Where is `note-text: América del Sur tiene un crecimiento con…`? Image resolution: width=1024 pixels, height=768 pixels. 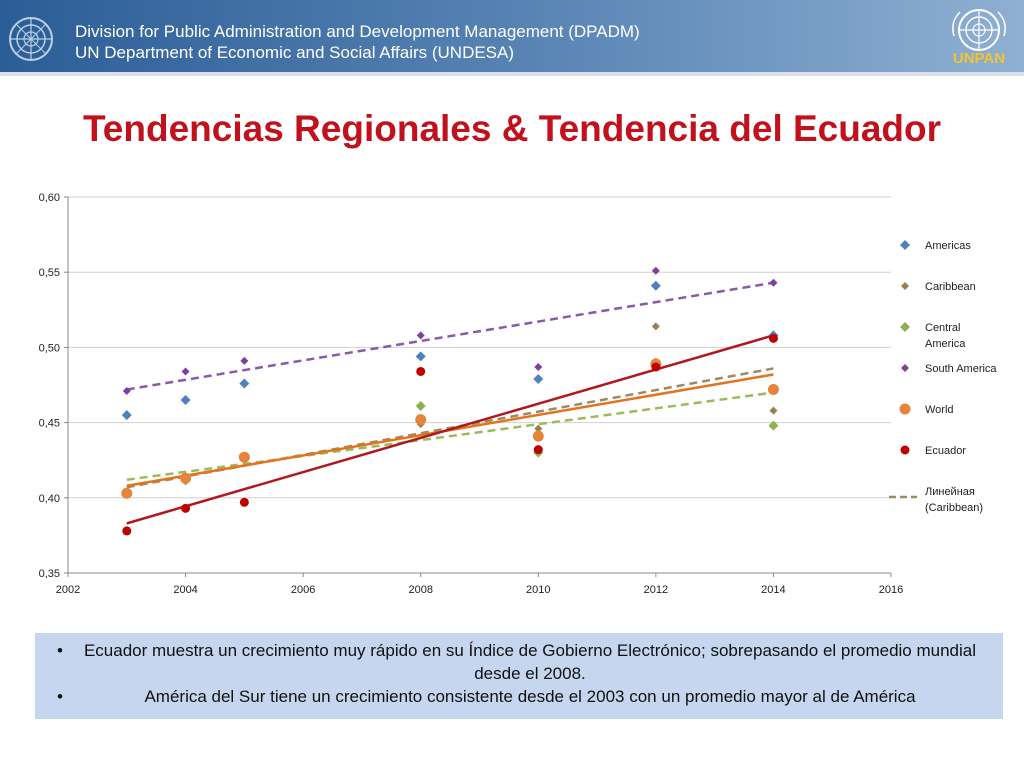 note-text: América del Sur tiene un crecimiento con… is located at coordinates (530, 696).